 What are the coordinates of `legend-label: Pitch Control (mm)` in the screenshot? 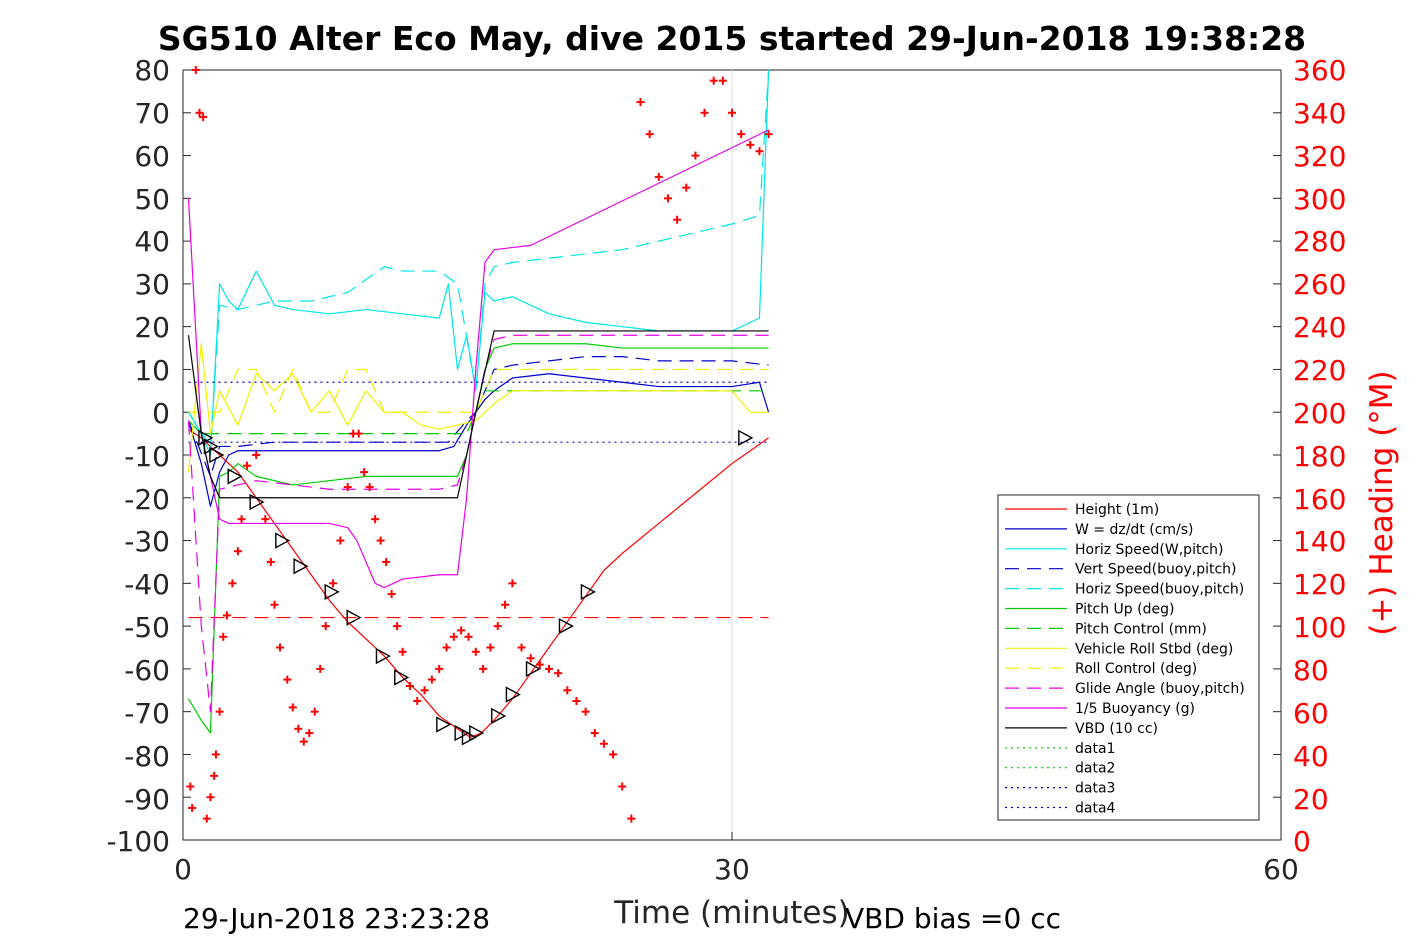 It's located at (1141, 629).